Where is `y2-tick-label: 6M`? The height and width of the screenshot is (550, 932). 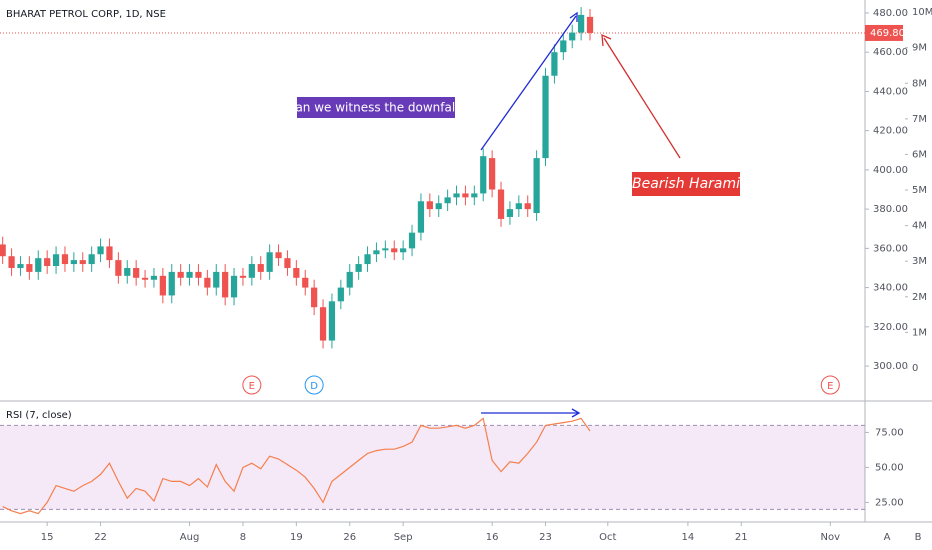
y2-tick-label: 6M is located at coordinates (919, 154).